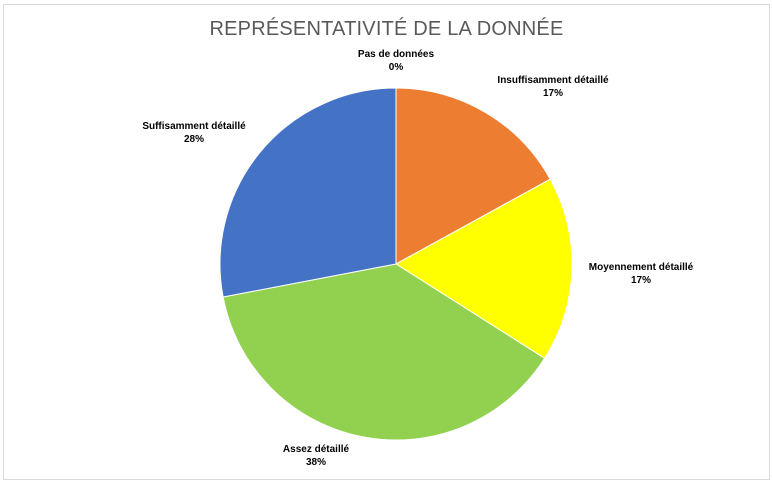 This screenshot has height=480, width=773. I want to click on chart-title: REPRÉSENTATIVITÉ DE LA DONNÉE, so click(386, 29).